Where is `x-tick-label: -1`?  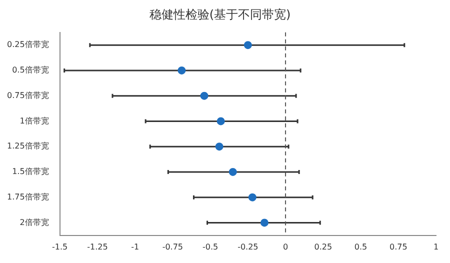 x-tick-label: -1 is located at coordinates (135, 247).